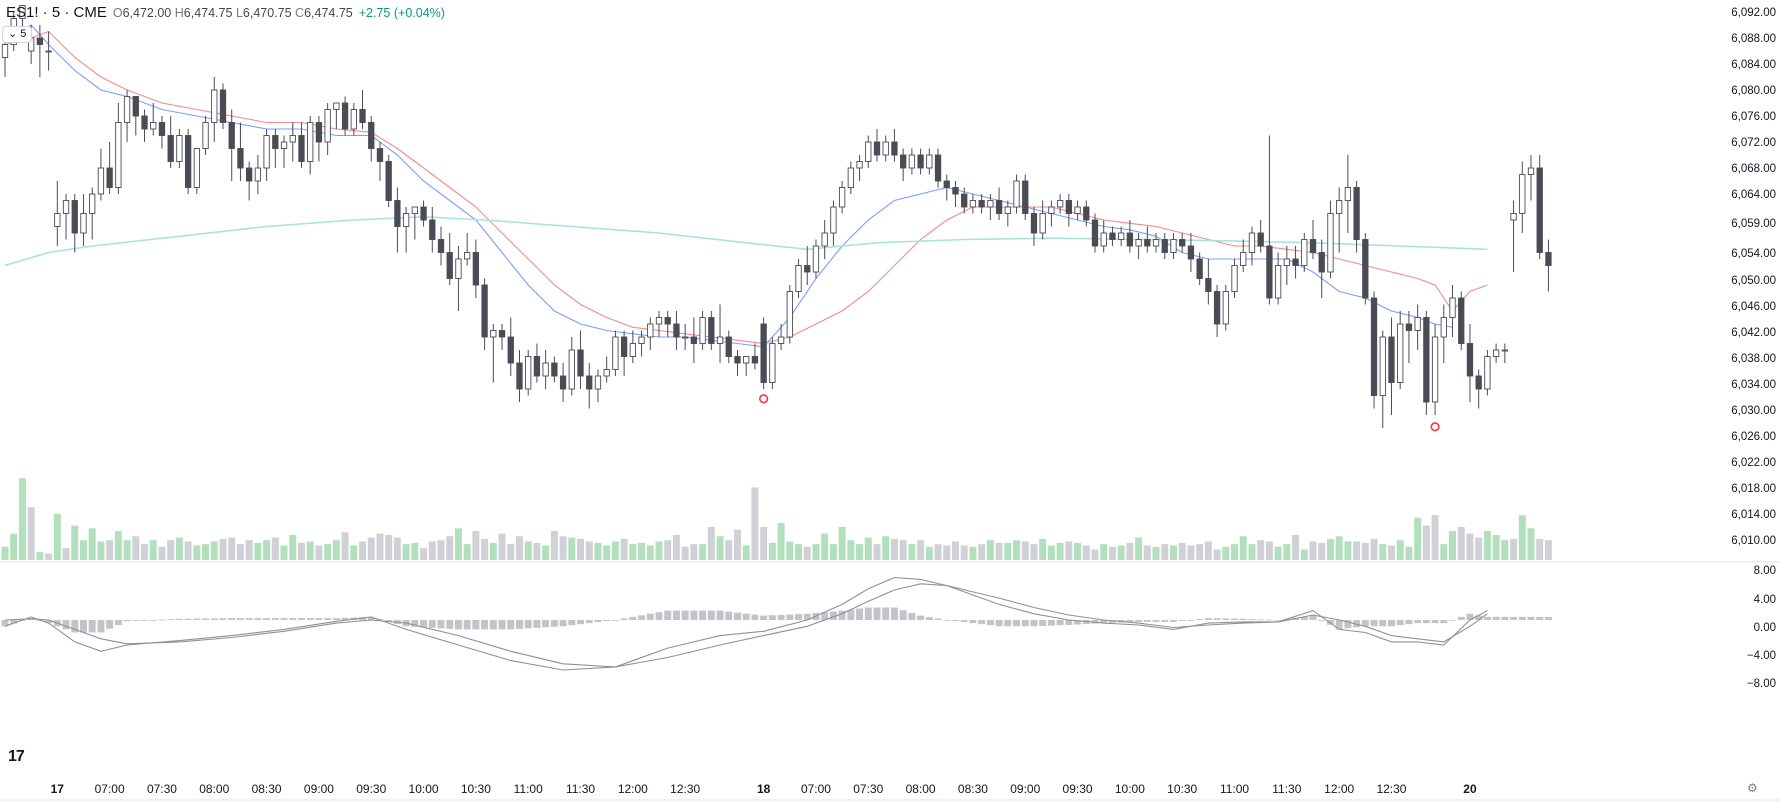 Image resolution: width=1780 pixels, height=802 pixels. Describe the element at coordinates (1753, 411) in the screenshot. I see `price-tick-label: 6,030.00` at that location.